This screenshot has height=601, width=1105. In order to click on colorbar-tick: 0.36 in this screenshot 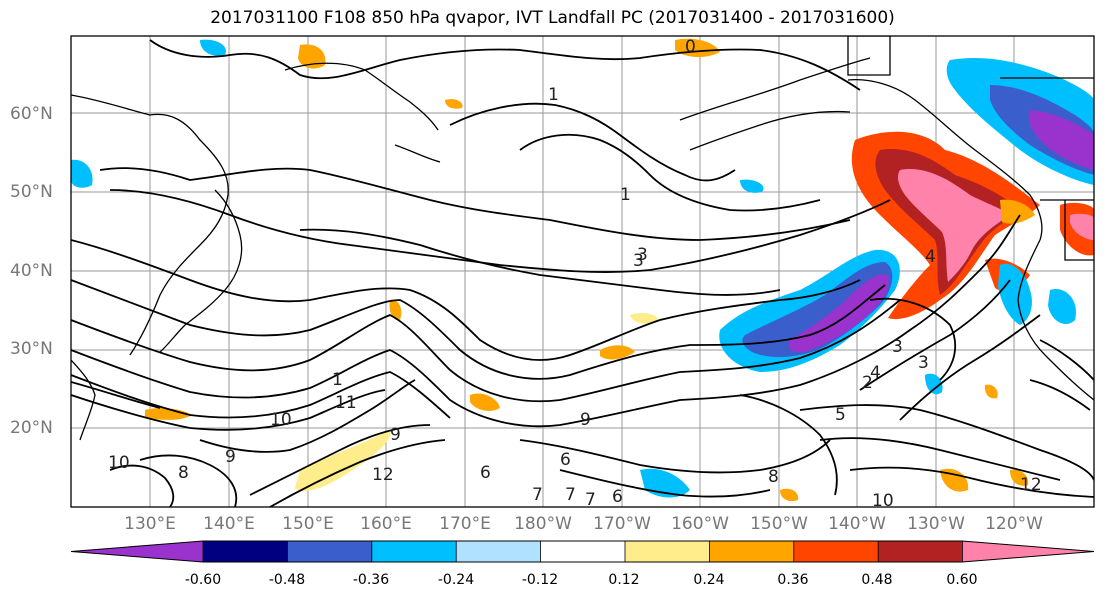, I will do `click(793, 580)`.